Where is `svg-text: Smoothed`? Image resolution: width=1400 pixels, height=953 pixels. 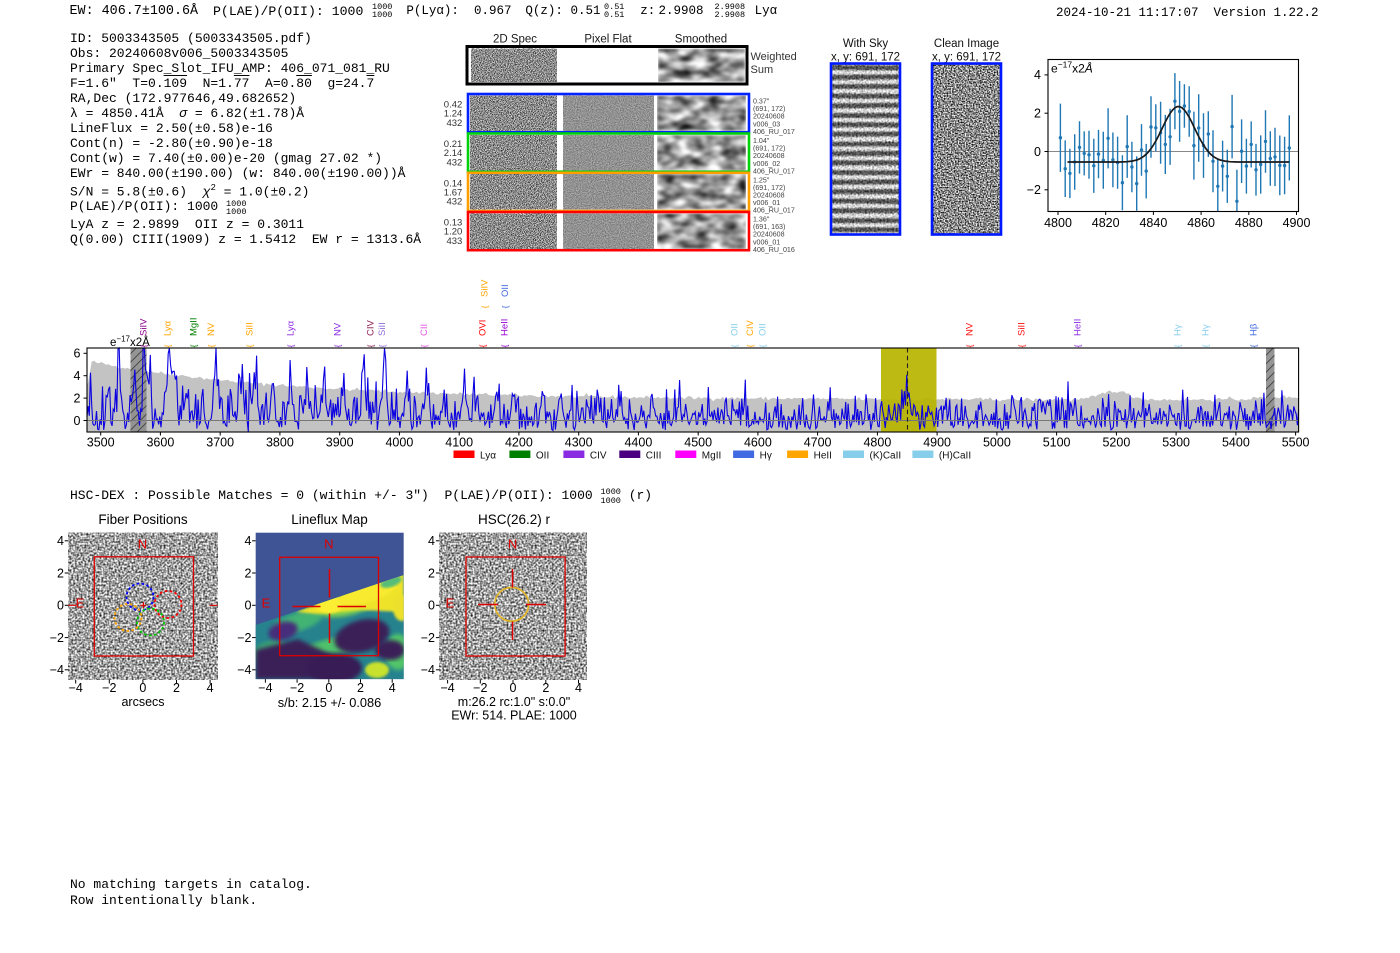
svg-text: Smoothed is located at coordinates (701, 40).